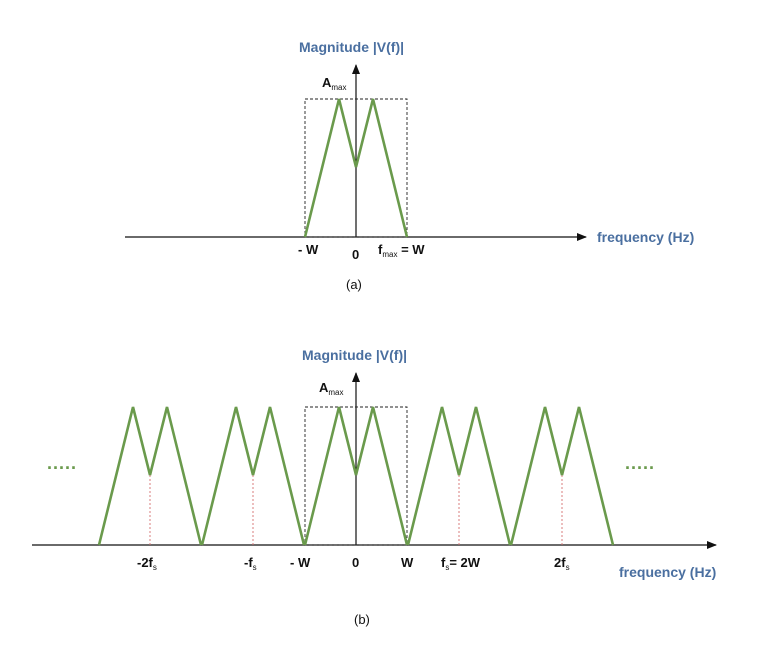 The image size is (768, 665). I want to click on panel-a-tick-neg-w: - W, so click(308, 249).